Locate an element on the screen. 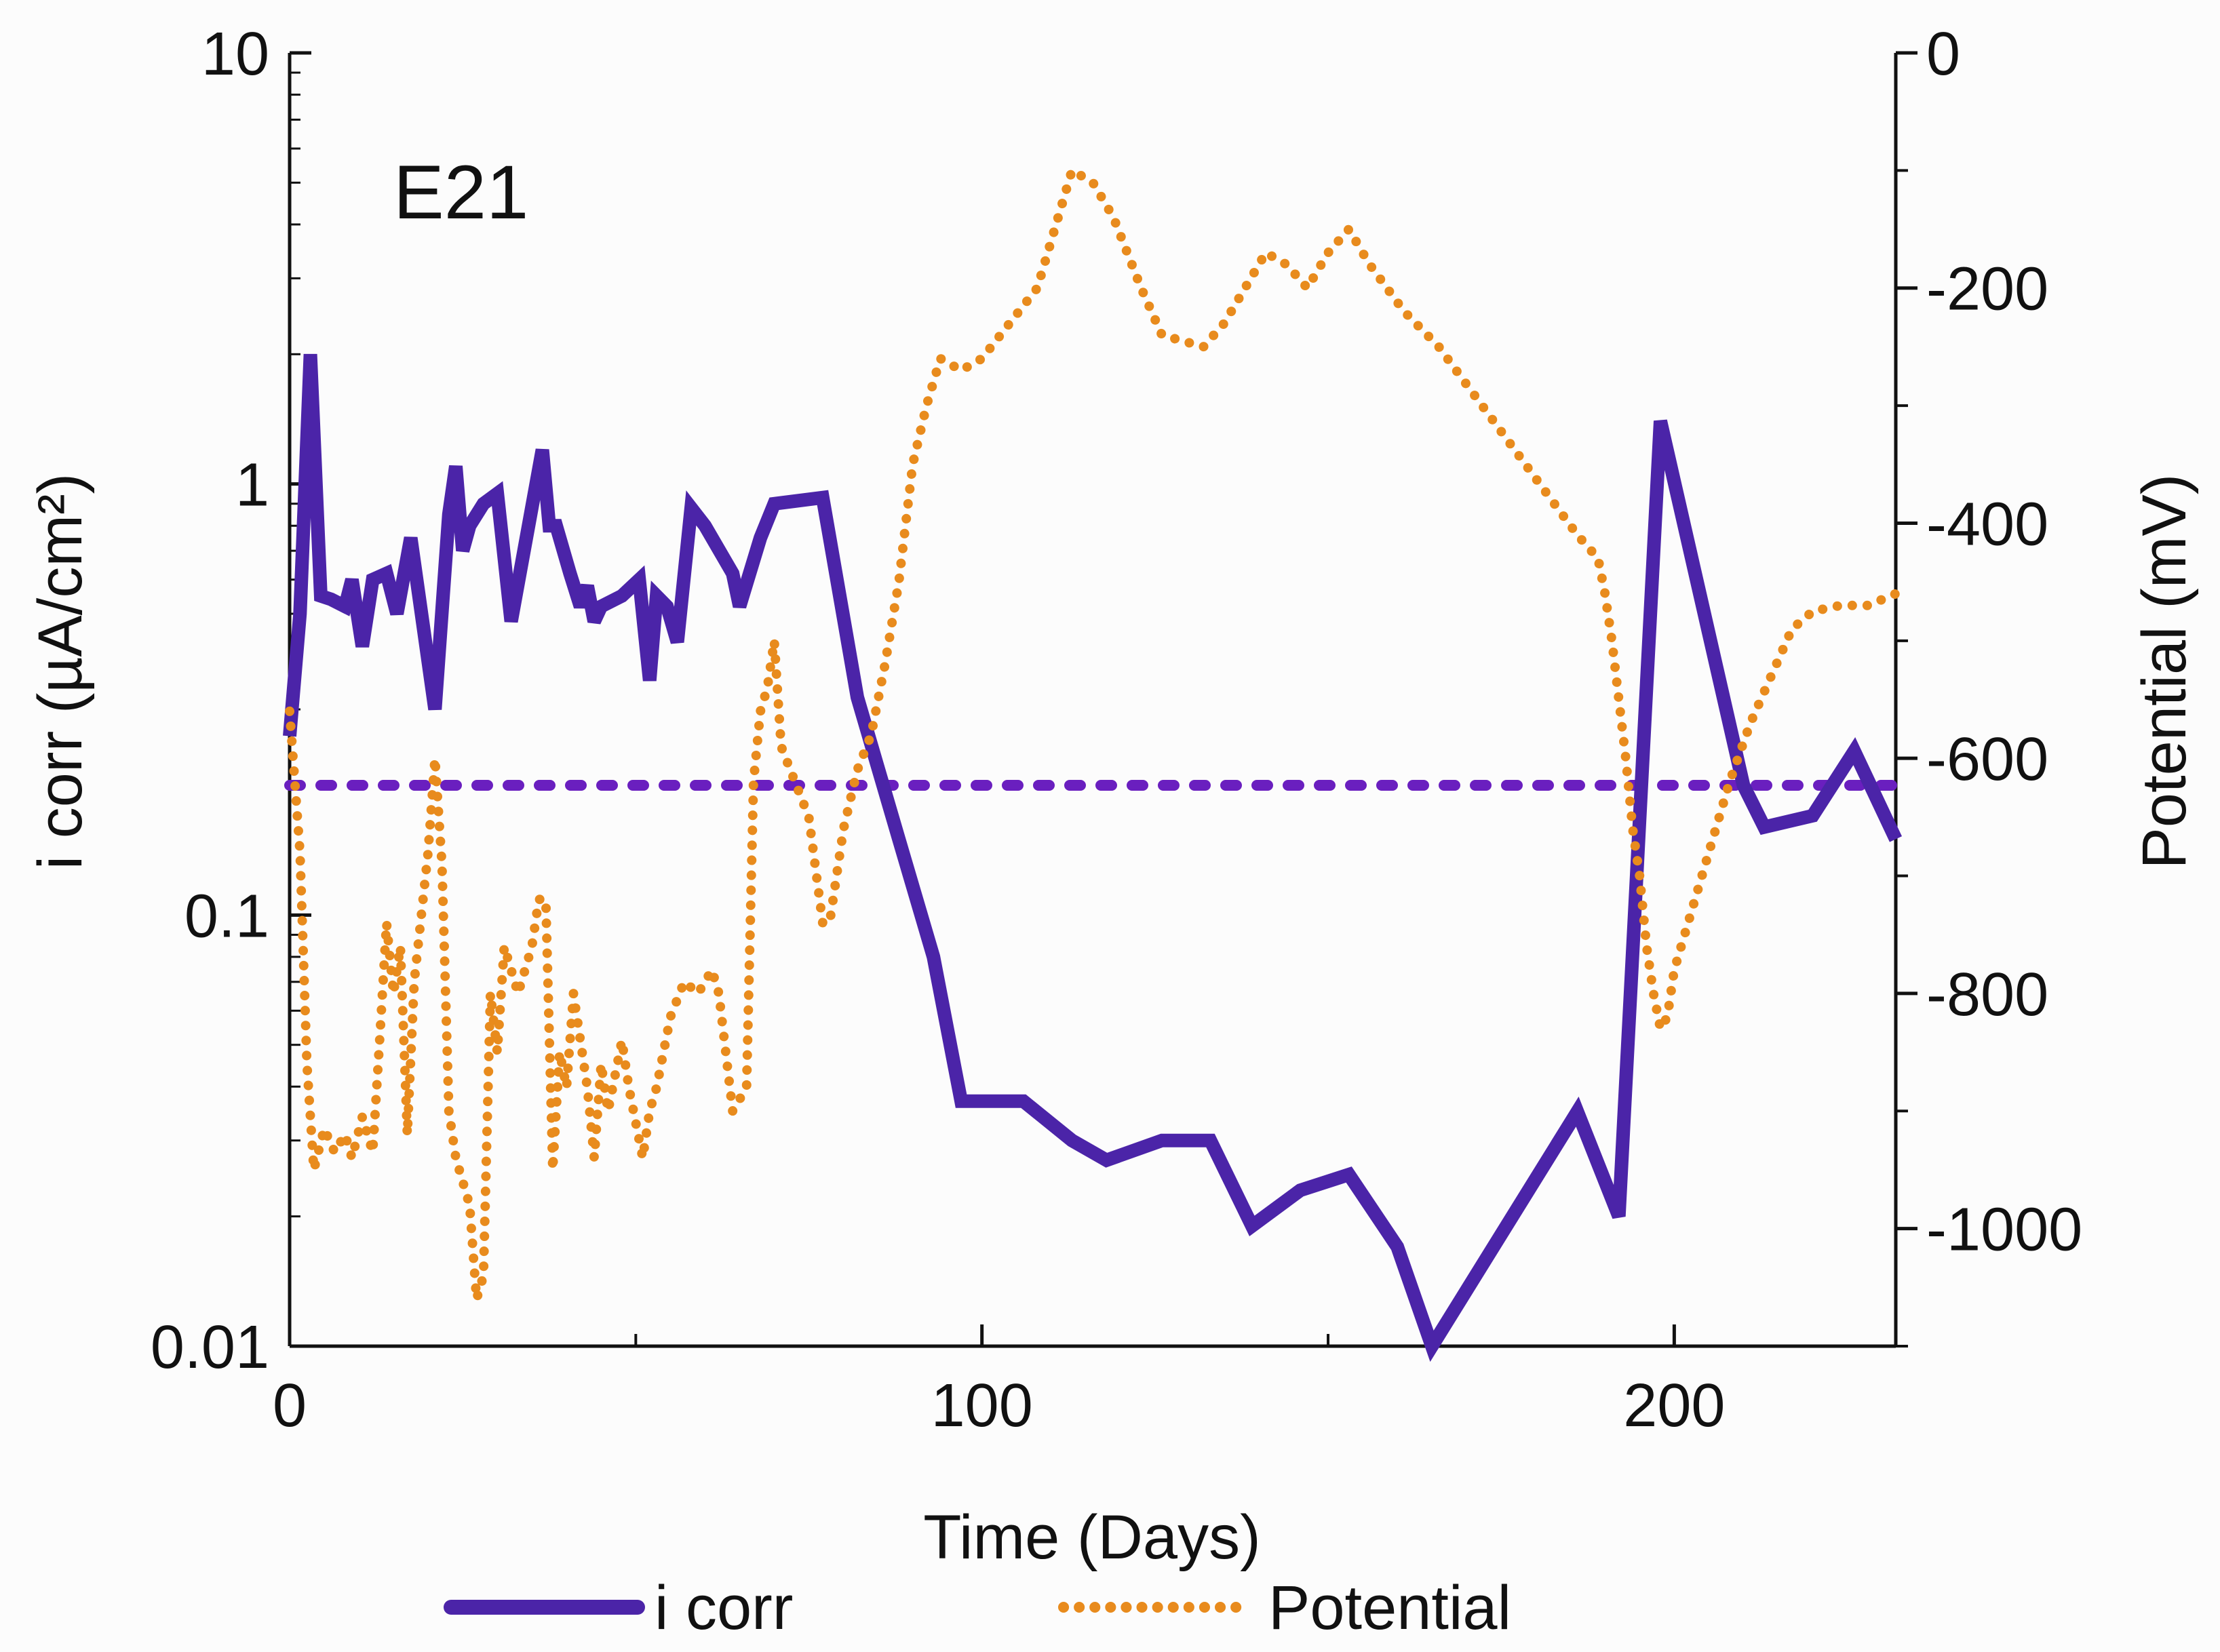 Image resolution: width=2220 pixels, height=1652 pixels. y-left-tick-label: 0.01 is located at coordinates (210, 1347).